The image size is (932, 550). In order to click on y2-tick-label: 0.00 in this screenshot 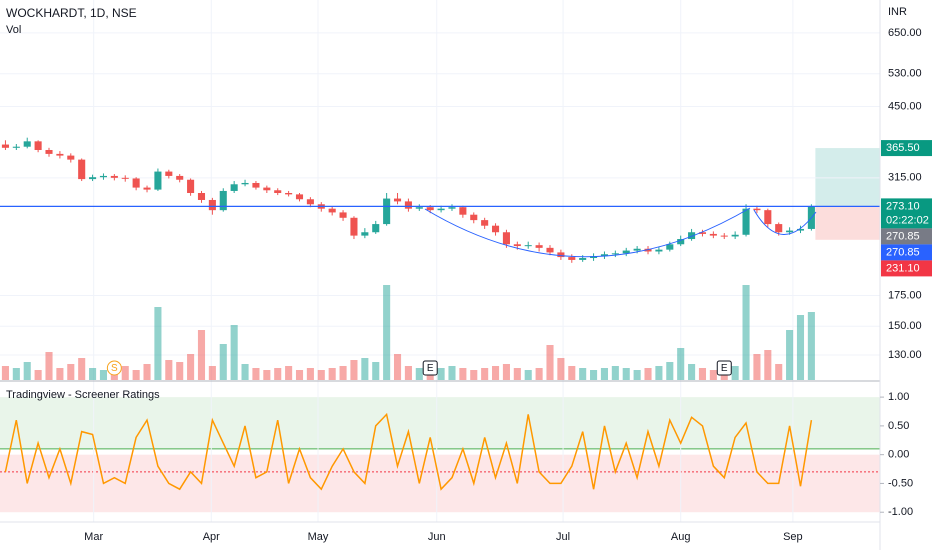, I will do `click(898, 455)`.